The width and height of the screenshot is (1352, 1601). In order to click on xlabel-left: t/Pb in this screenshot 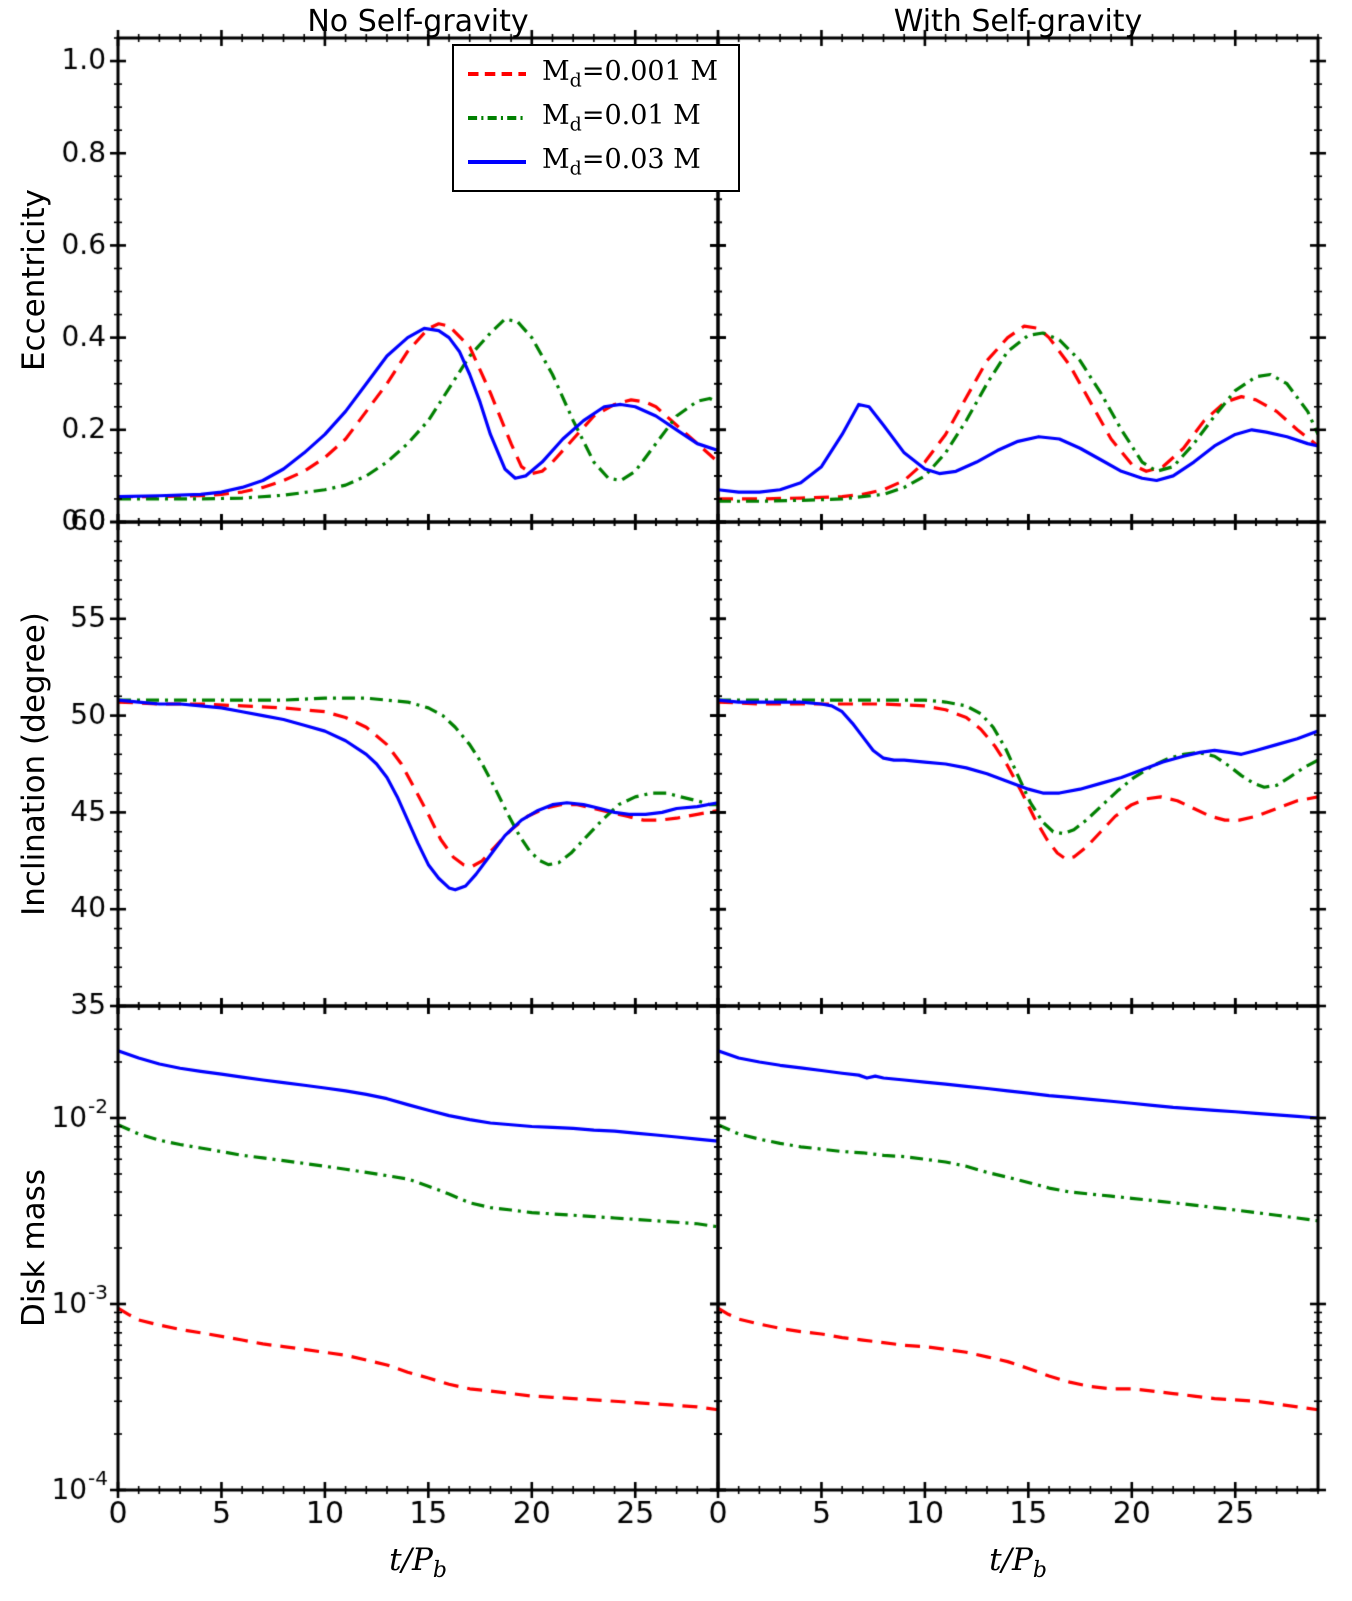, I will do `click(418, 1562)`.